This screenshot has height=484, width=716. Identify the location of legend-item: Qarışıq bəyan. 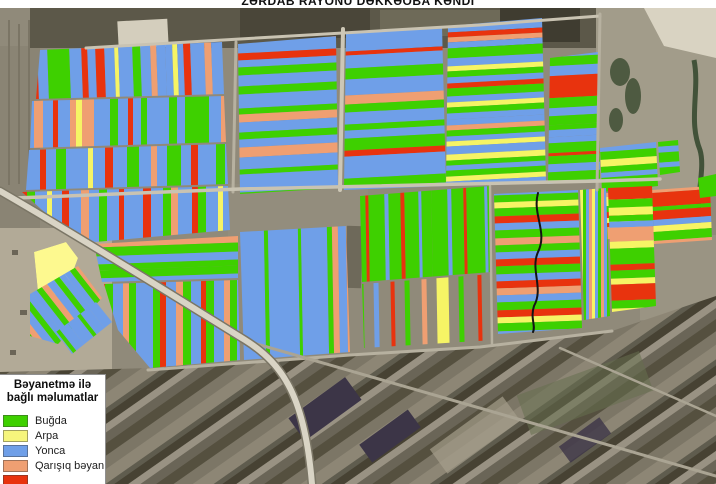
(52, 465).